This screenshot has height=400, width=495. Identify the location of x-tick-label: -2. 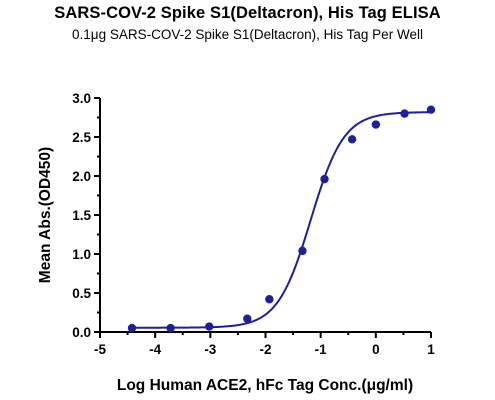
(265, 349).